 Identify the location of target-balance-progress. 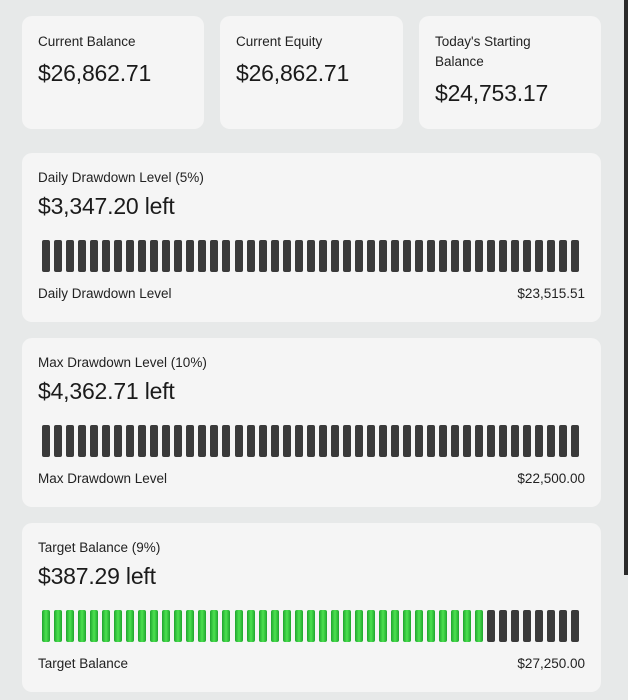
(311, 626).